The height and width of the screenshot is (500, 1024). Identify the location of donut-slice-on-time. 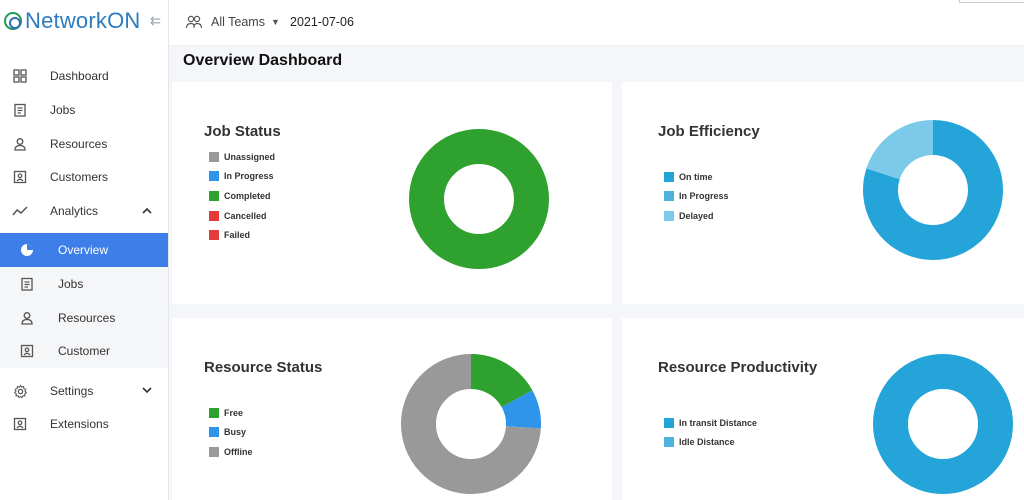
(933, 190).